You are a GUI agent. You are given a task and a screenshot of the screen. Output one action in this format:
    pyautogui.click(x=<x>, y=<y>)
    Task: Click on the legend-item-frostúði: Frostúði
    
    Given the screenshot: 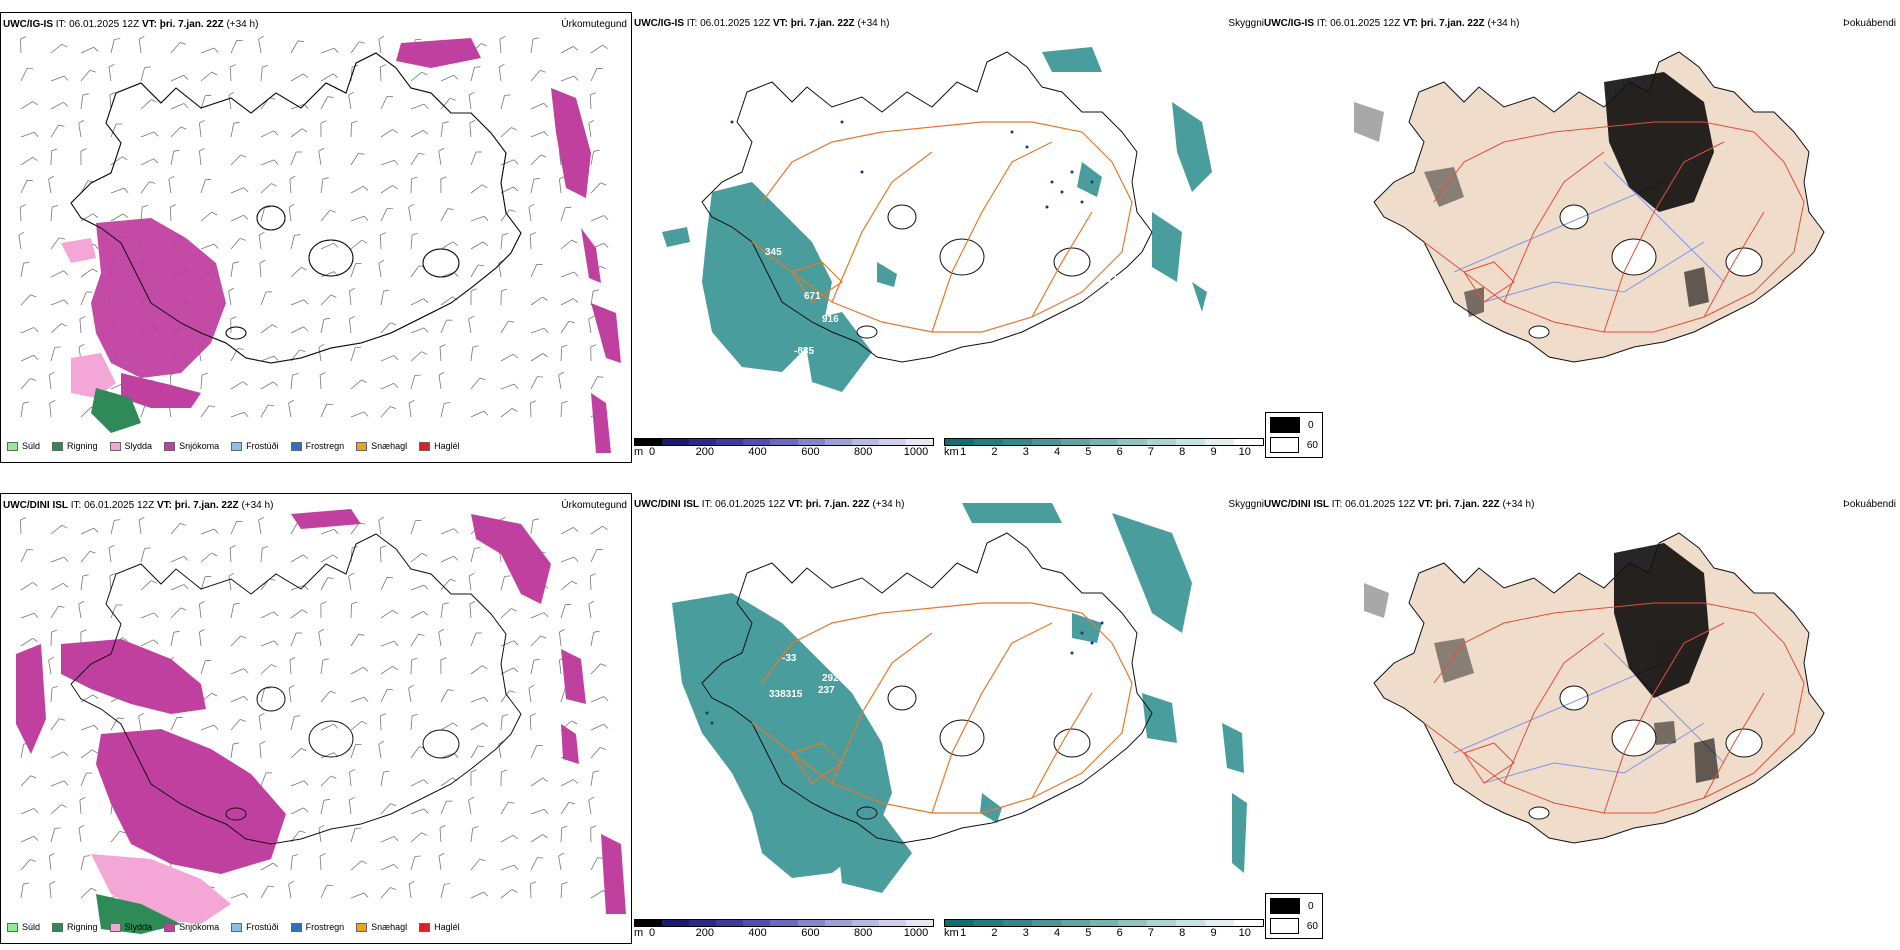 What is the action you would take?
    pyautogui.click(x=255, y=446)
    